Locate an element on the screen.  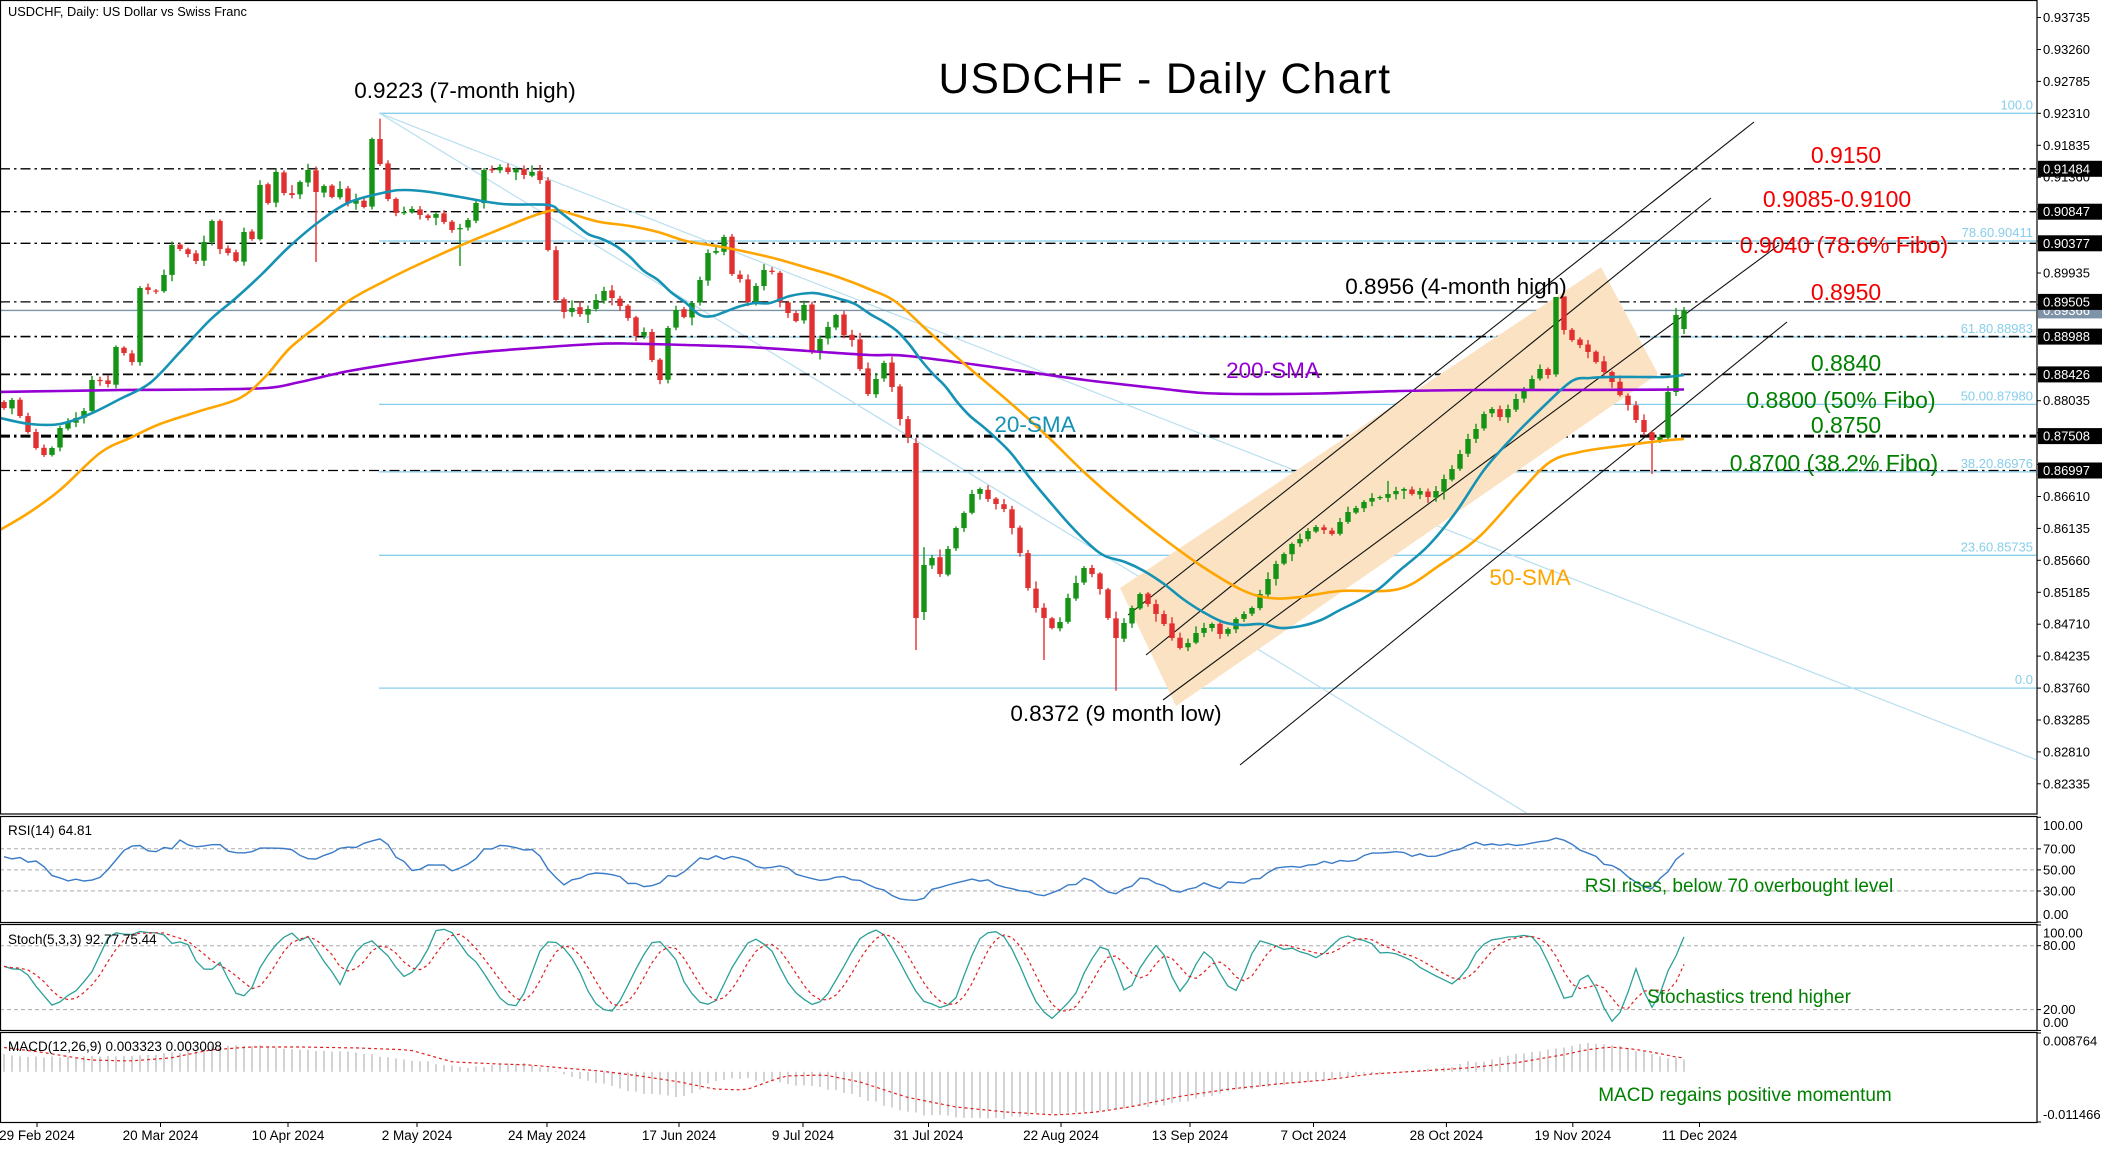
svg-text:RSI rises, below 70 overbought: RSI rises, below 70 overbought level is located at coordinates (1739, 886).